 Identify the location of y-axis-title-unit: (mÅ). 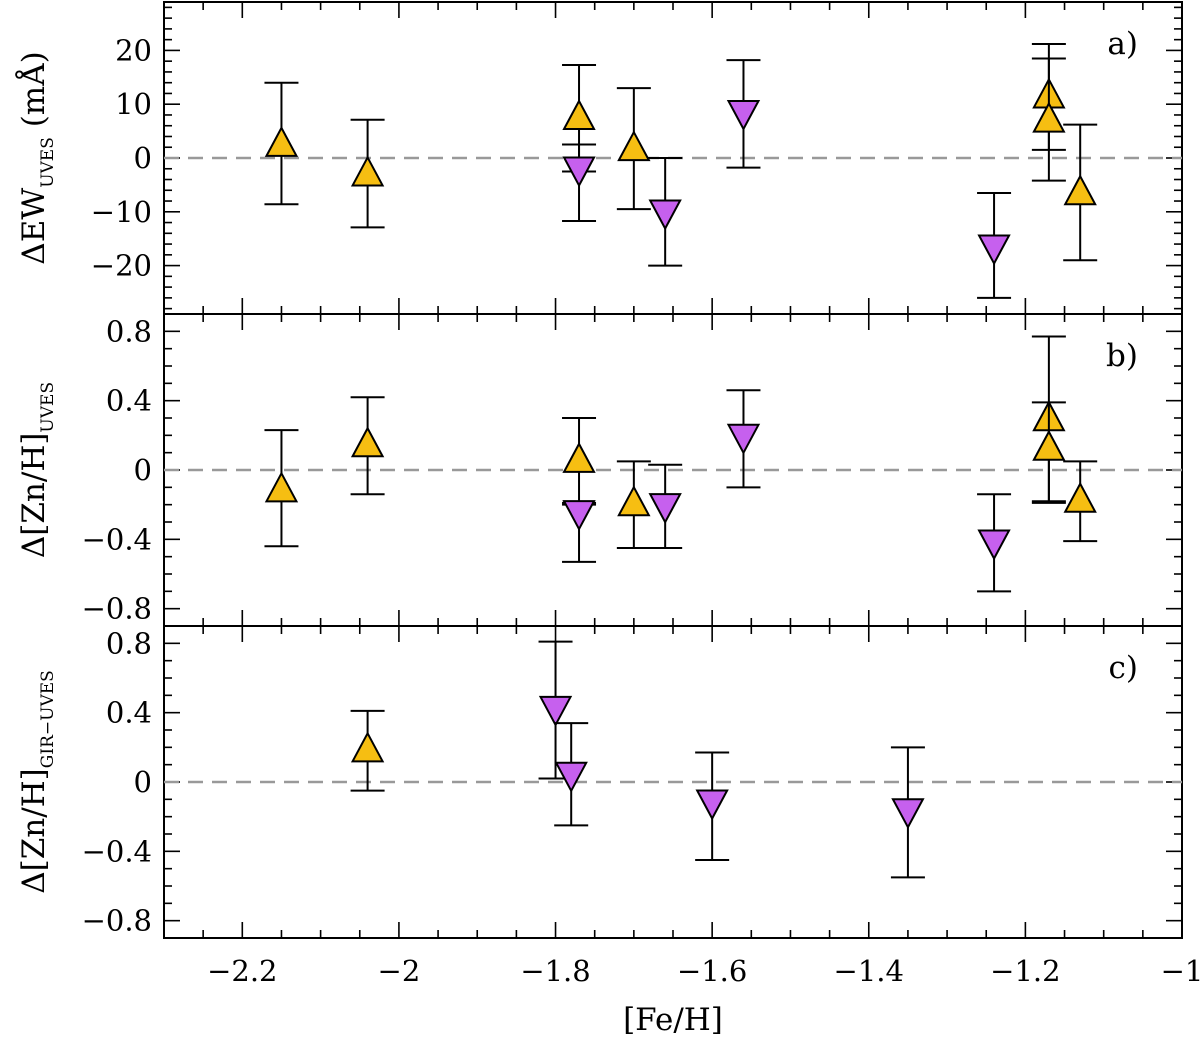
(33, 94).